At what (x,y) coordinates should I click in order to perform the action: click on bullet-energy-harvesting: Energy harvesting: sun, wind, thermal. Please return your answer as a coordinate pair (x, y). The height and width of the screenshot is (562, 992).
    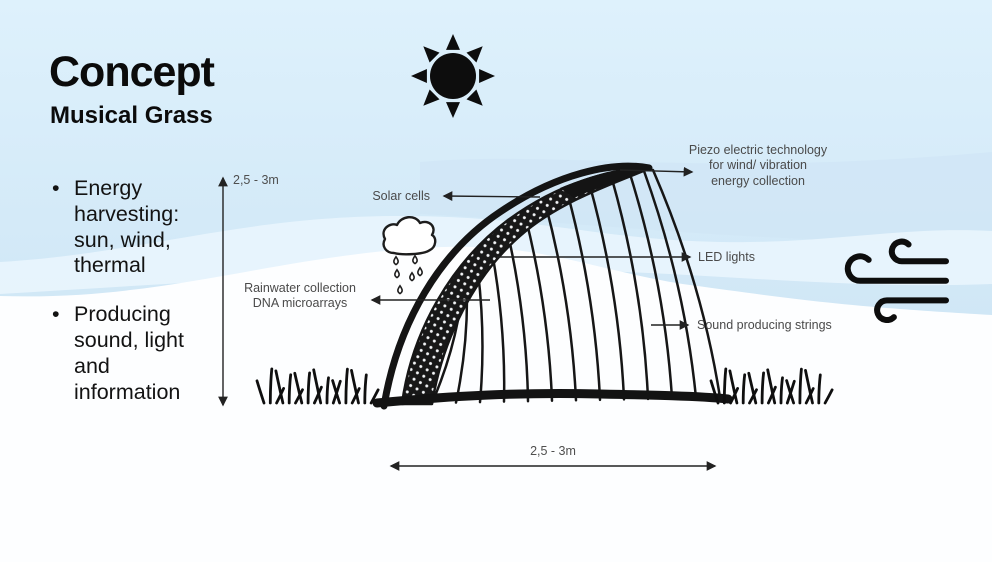
    Looking at the image, I should click on (134, 227).